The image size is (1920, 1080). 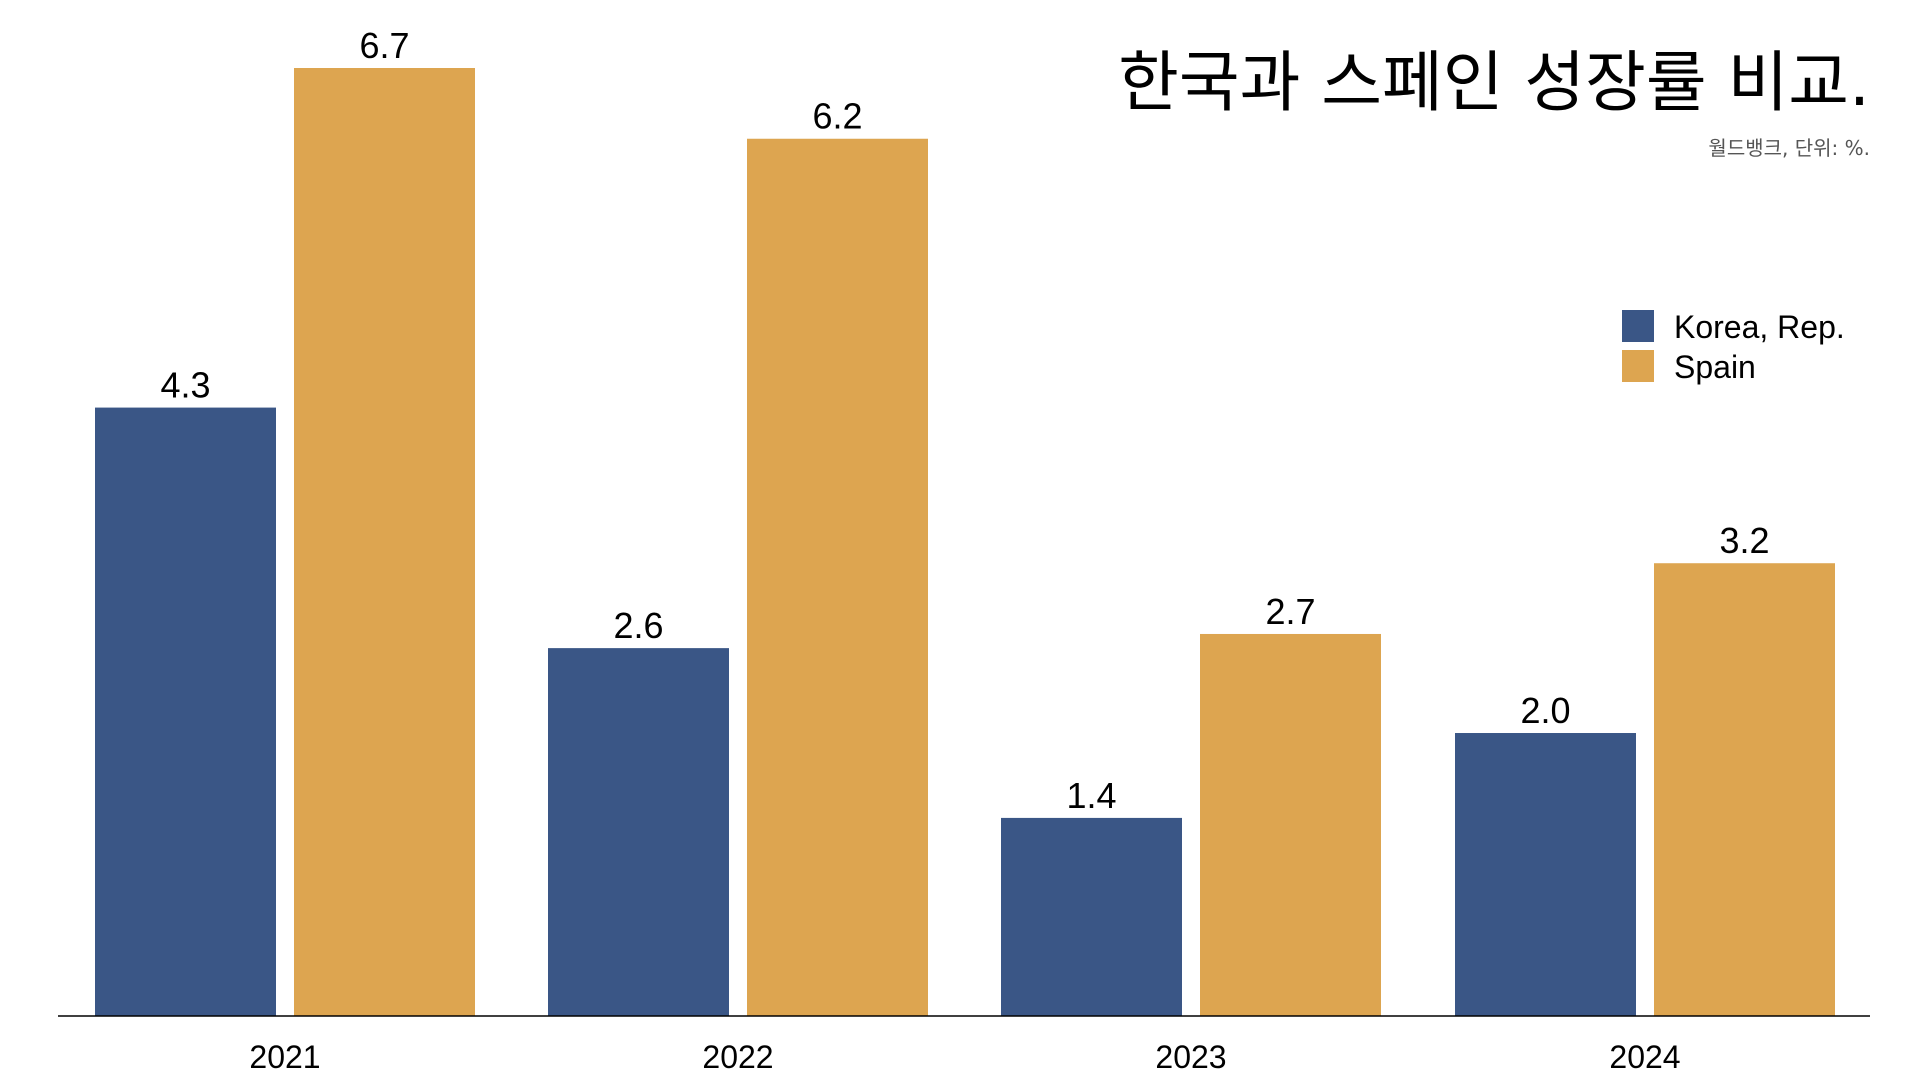 What do you see at coordinates (284, 1057) in the screenshot?
I see `x-tick-label: 2021` at bounding box center [284, 1057].